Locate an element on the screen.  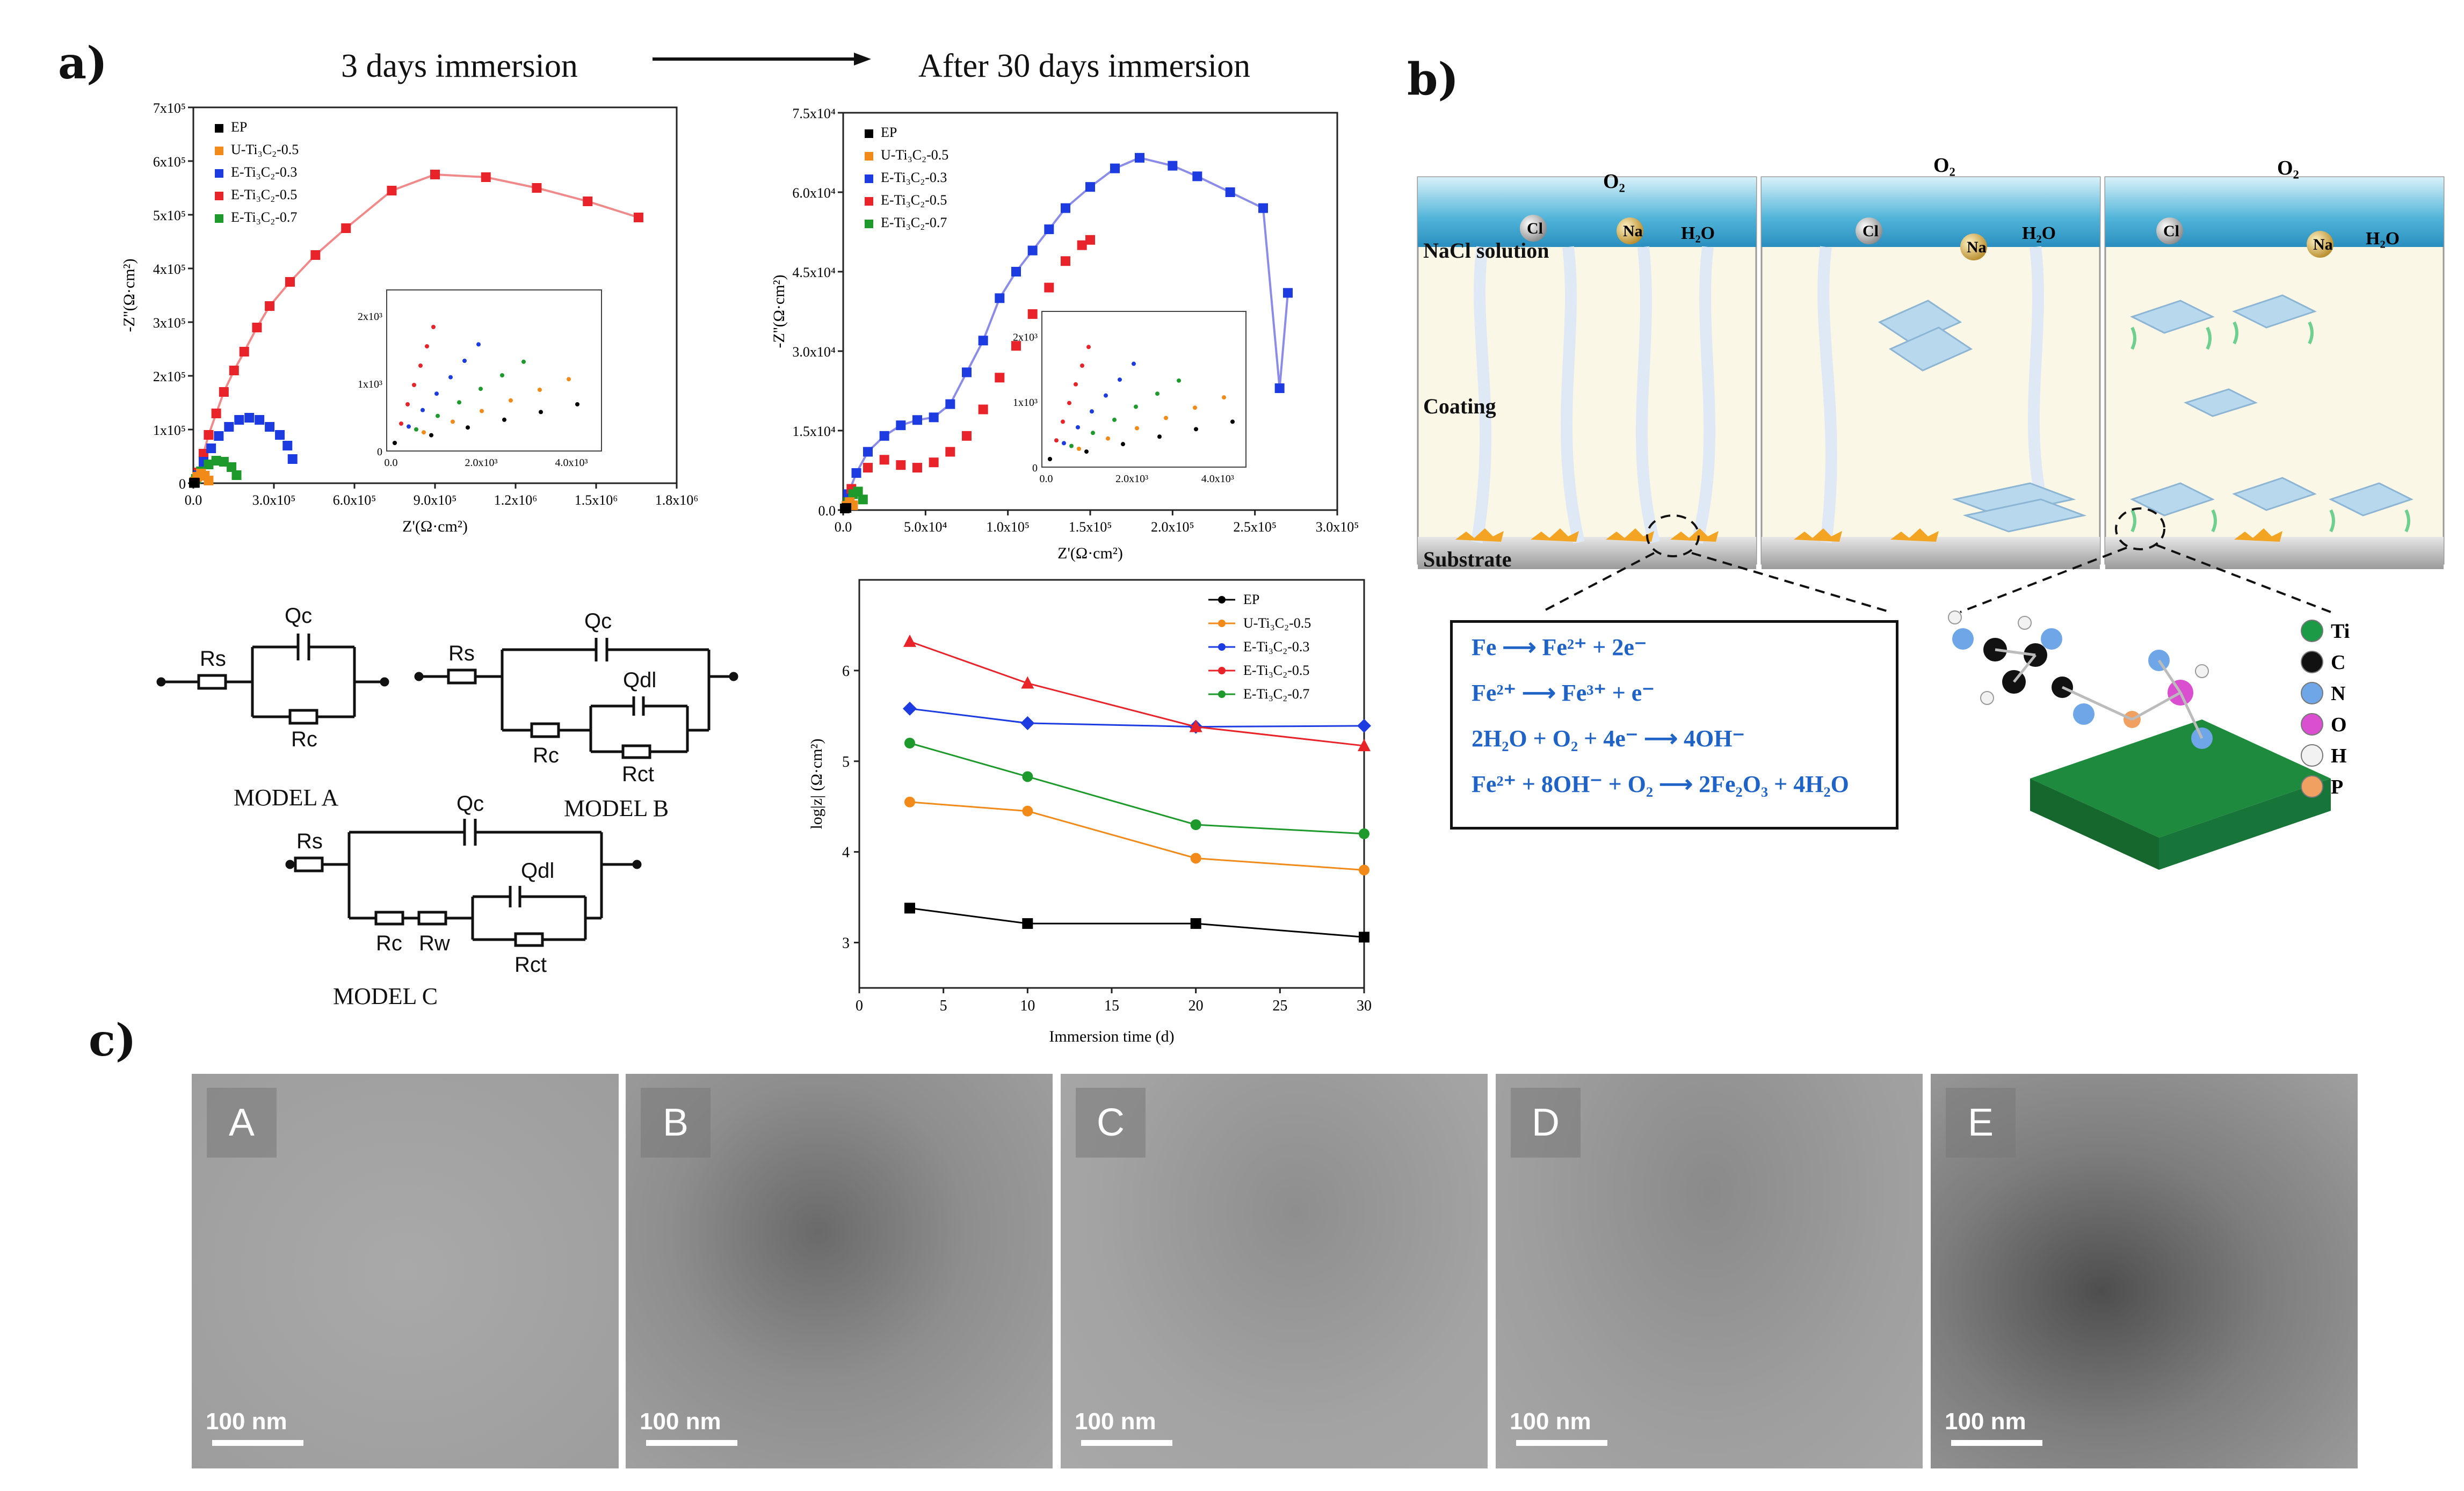
inset-frame is located at coordinates (494, 370).